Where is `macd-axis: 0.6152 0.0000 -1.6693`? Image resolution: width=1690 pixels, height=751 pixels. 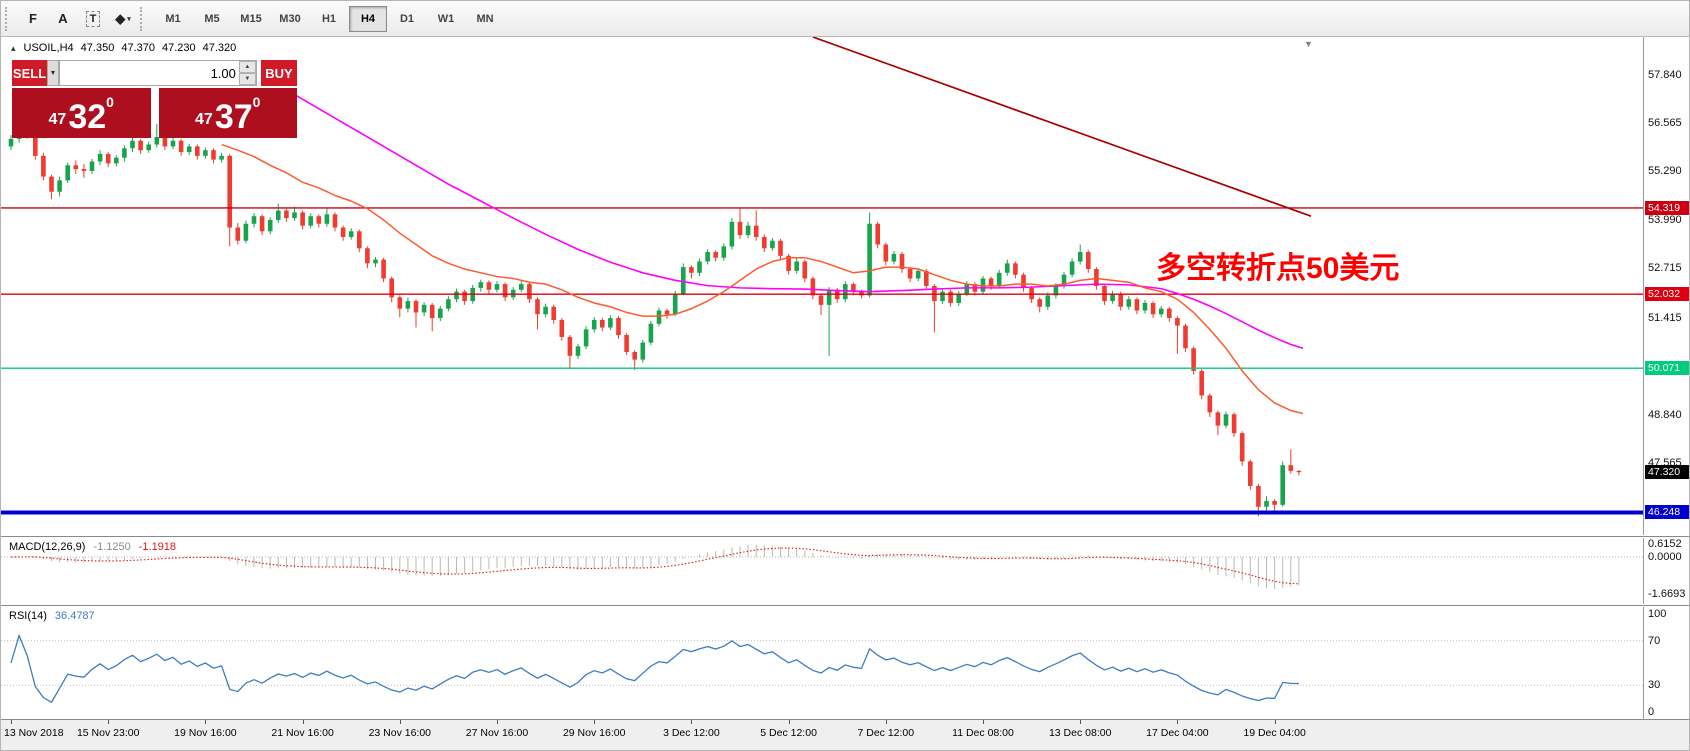
macd-axis: 0.6152 0.0000 -1.6693 is located at coordinates (1666, 571).